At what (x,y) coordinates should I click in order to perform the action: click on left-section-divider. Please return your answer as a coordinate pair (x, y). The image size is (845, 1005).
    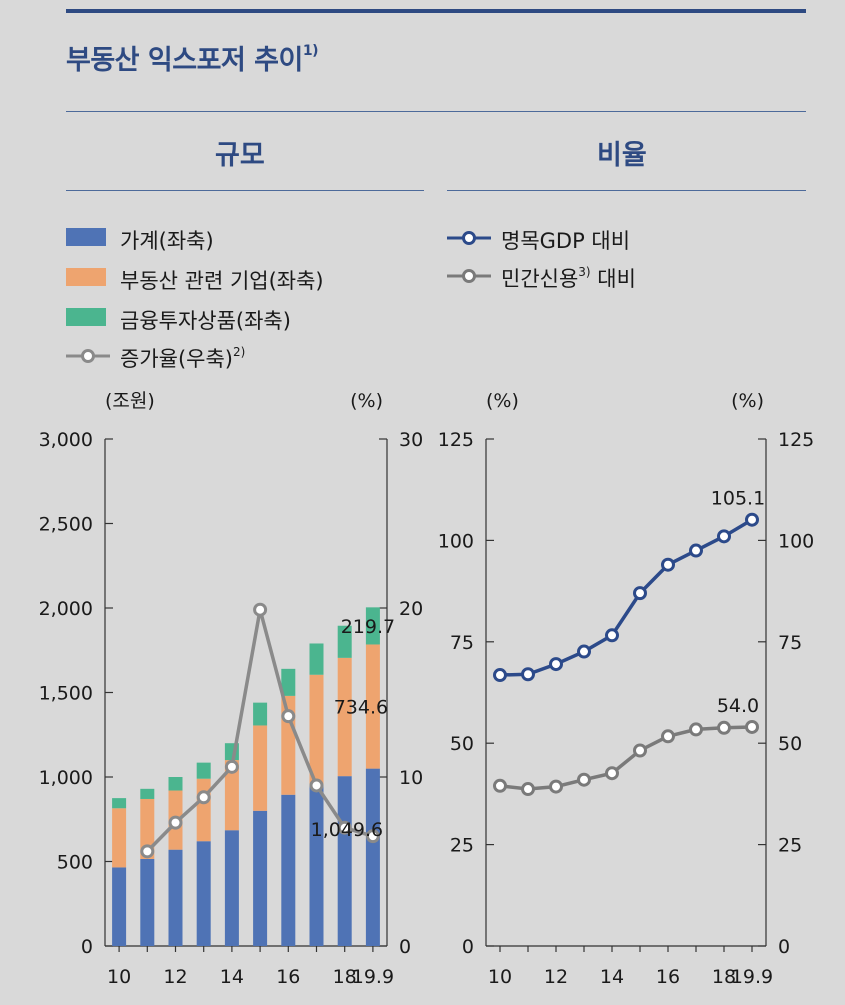
    Looking at the image, I should click on (245, 190).